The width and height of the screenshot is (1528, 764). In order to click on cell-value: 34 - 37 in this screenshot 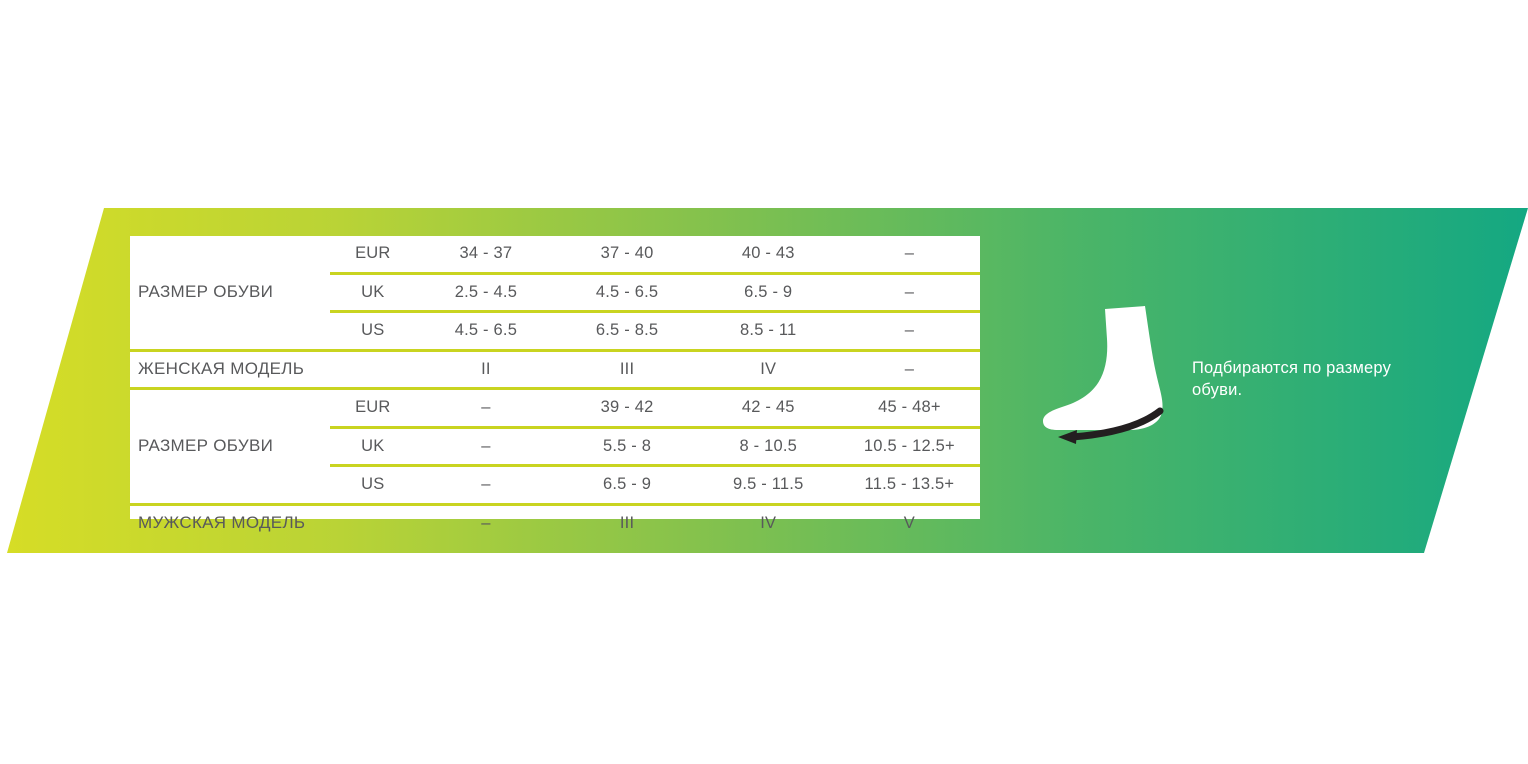, I will do `click(486, 253)`.